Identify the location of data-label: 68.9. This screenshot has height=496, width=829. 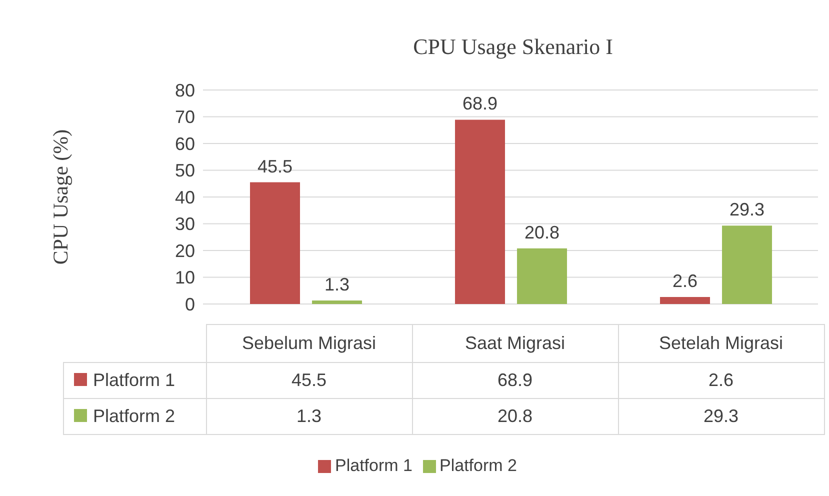
(515, 380).